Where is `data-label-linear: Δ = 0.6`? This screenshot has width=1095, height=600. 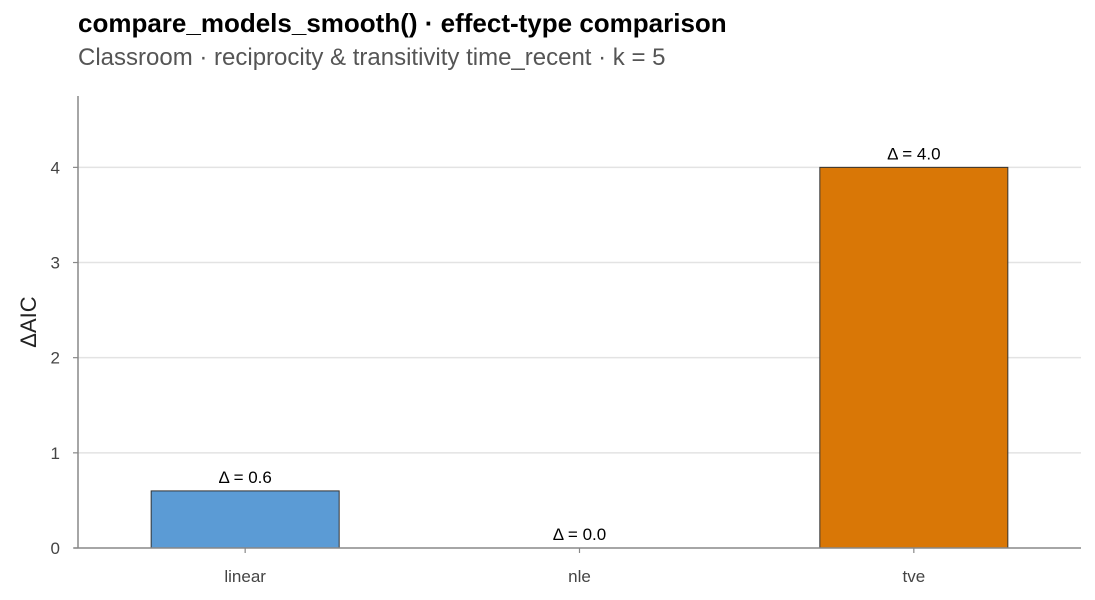 data-label-linear: Δ = 0.6 is located at coordinates (244, 477).